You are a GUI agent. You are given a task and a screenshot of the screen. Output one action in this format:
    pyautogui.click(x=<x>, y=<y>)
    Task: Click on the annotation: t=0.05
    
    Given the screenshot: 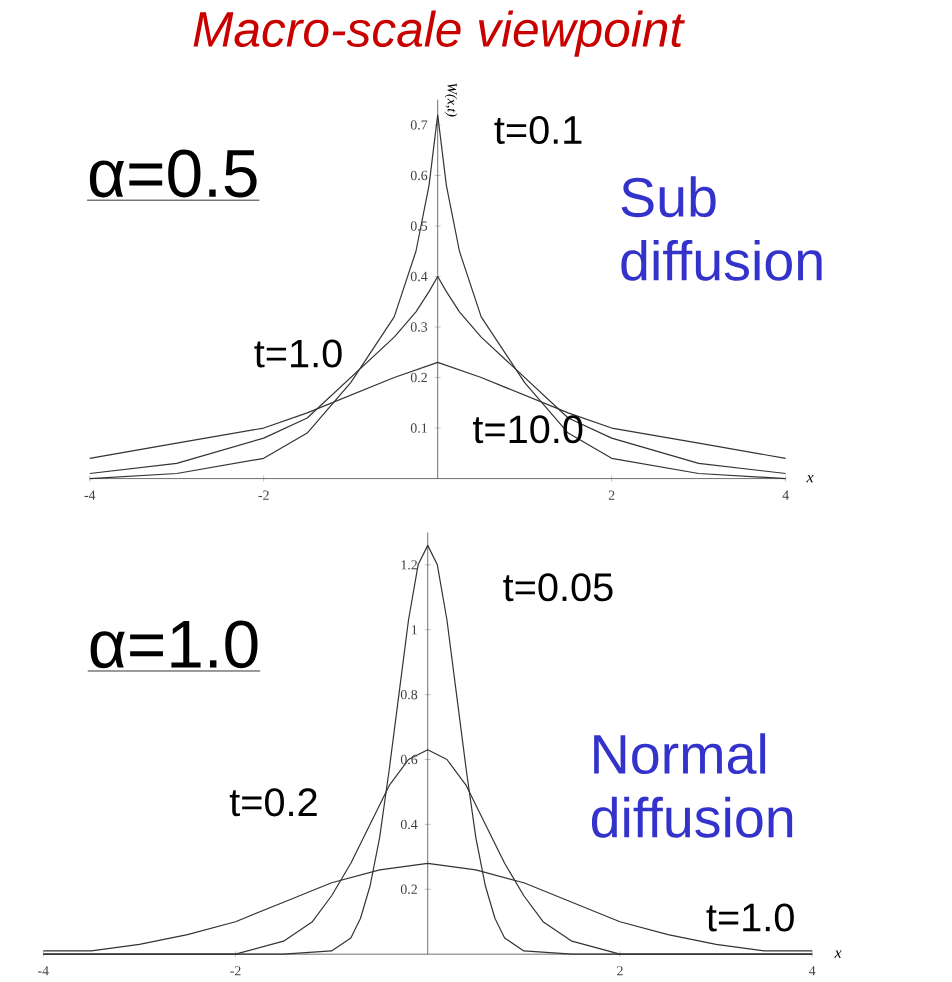 What is the action you would take?
    pyautogui.click(x=558, y=587)
    